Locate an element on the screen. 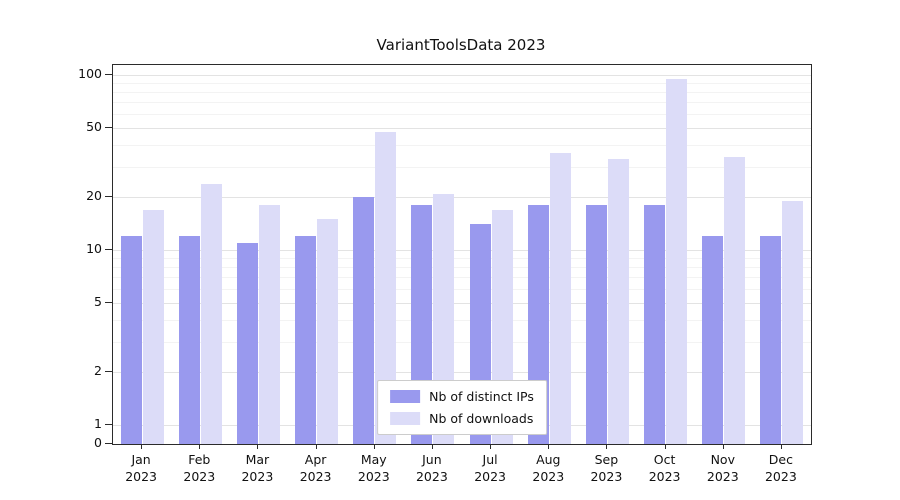 The image size is (900, 500). xtick-mark-oct is located at coordinates (665, 446).